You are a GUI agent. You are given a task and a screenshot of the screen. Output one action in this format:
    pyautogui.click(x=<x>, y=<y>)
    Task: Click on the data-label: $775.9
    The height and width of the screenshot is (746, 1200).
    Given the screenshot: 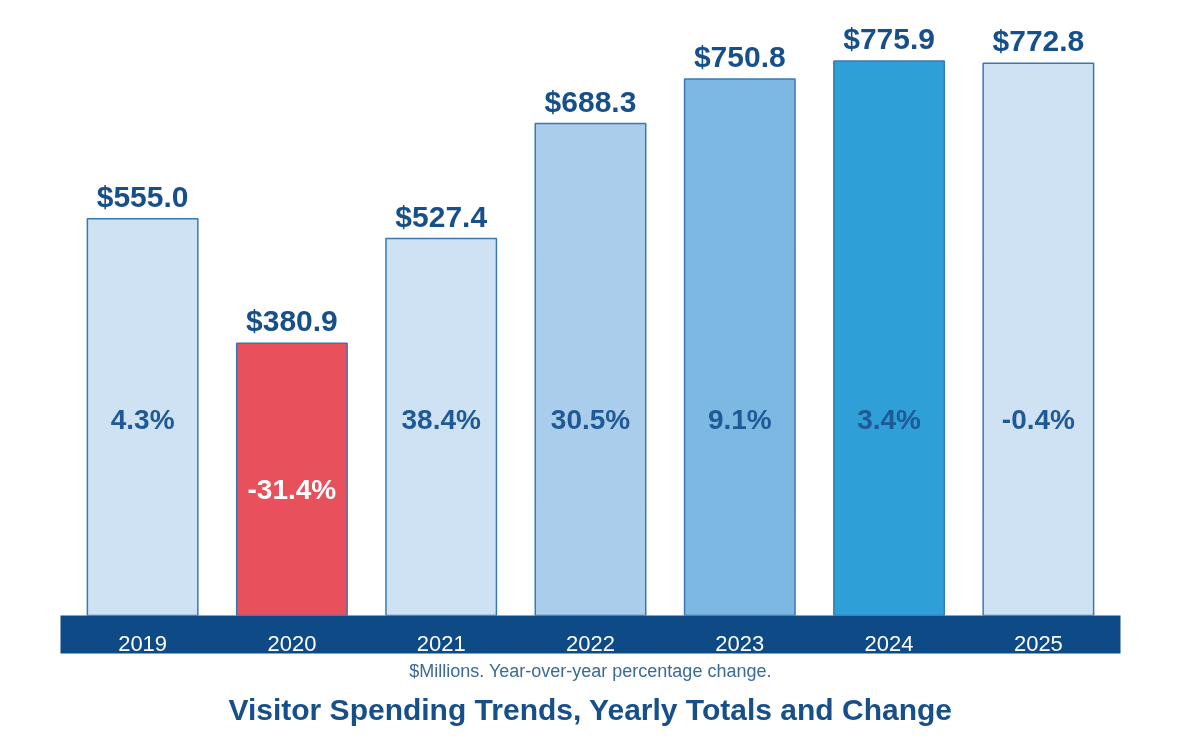 What is the action you would take?
    pyautogui.click(x=889, y=38)
    